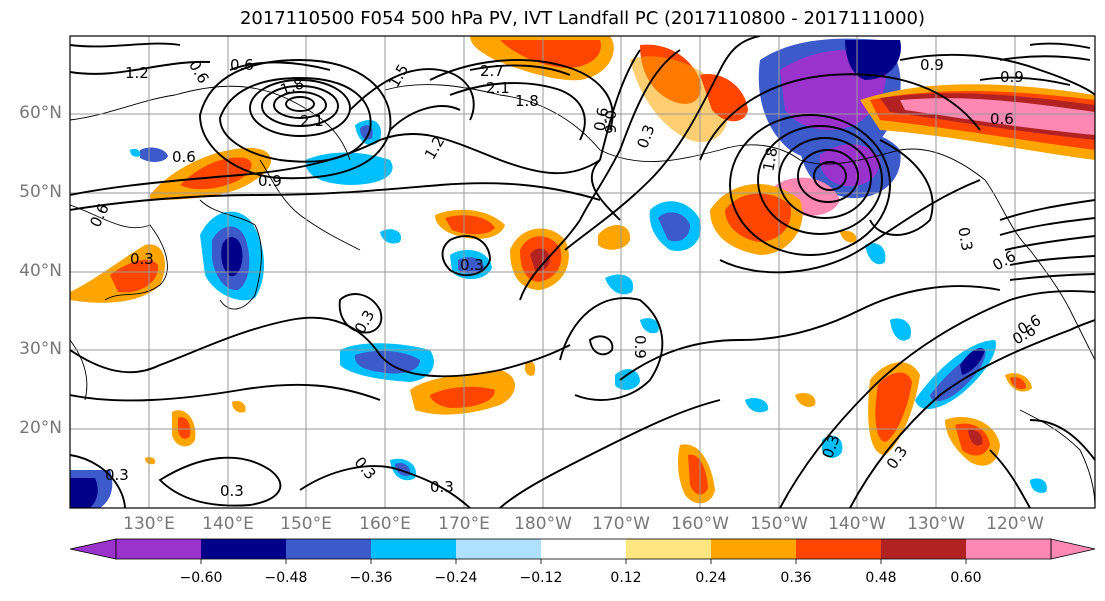 The width and height of the screenshot is (1105, 601). What do you see at coordinates (966, 578) in the screenshot?
I see `colorbar-tick-label: 0.60` at bounding box center [966, 578].